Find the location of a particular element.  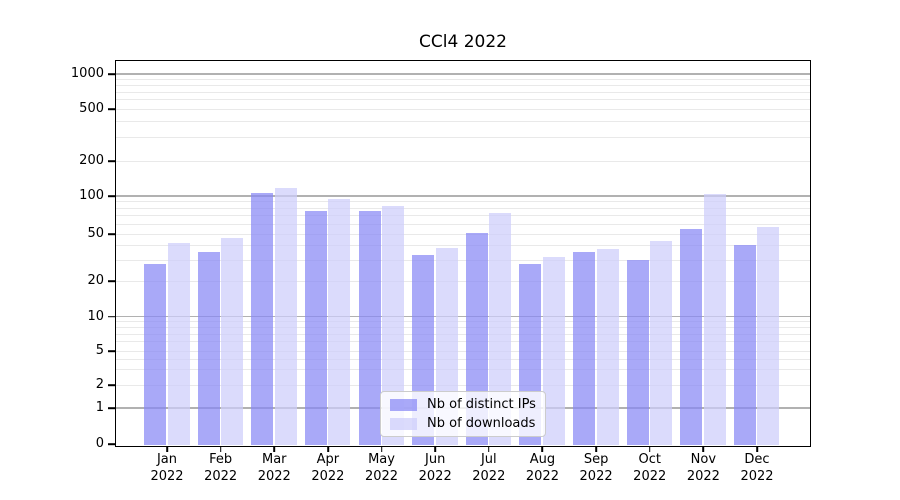

bar-ips-dec is located at coordinates (744, 345).